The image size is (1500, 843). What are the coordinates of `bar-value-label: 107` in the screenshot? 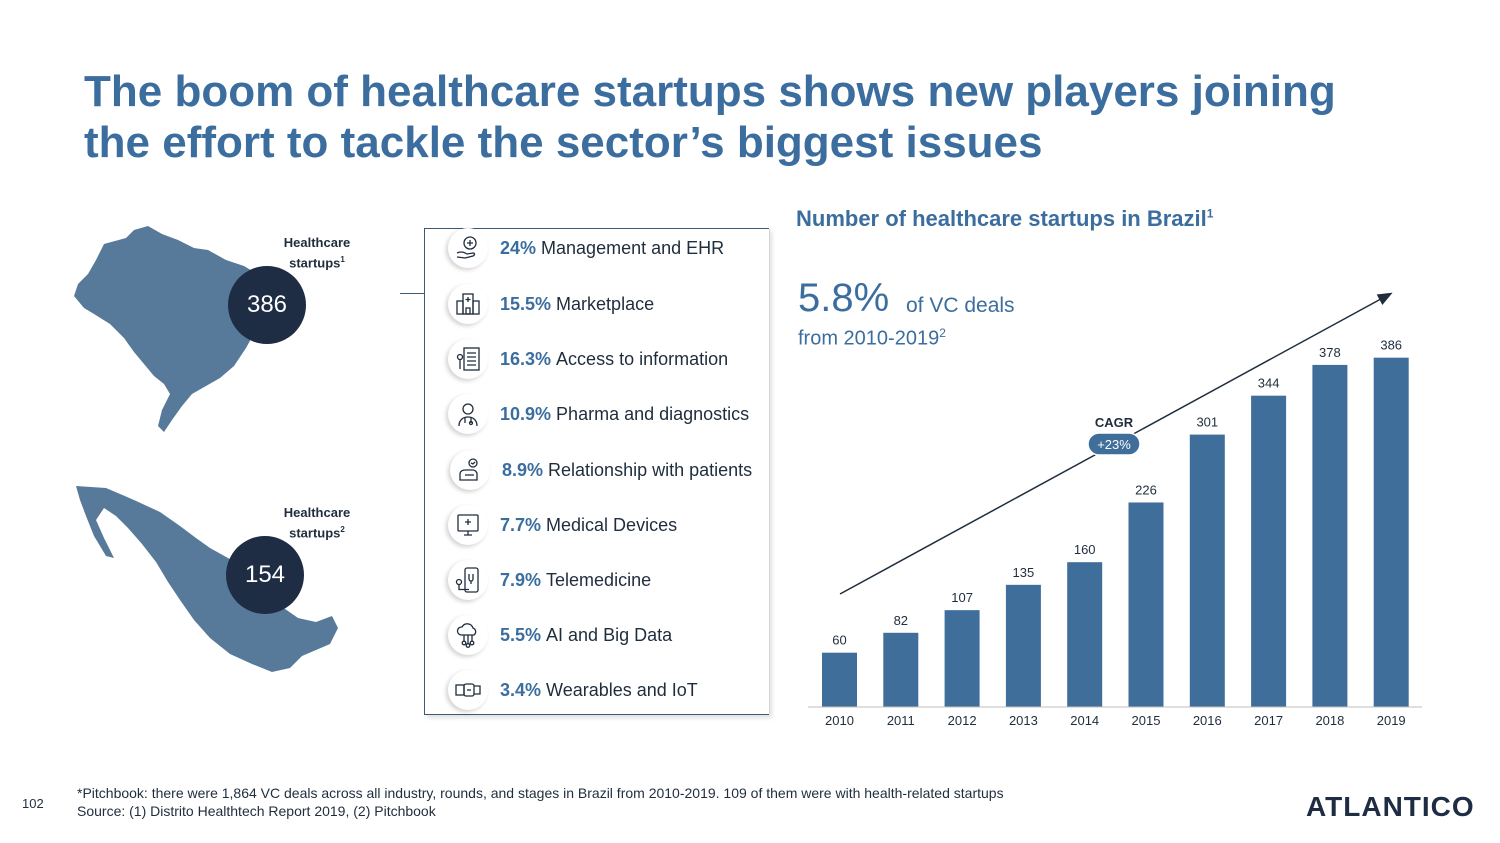 It's located at (962, 597).